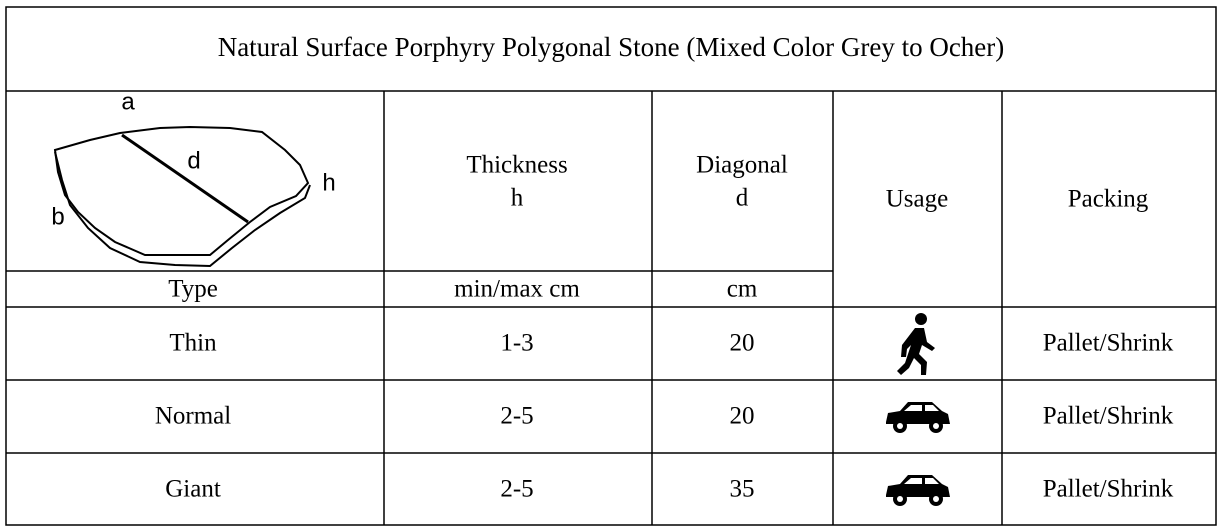  Describe the element at coordinates (193, 160) in the screenshot. I see `diagram-label: d` at that location.